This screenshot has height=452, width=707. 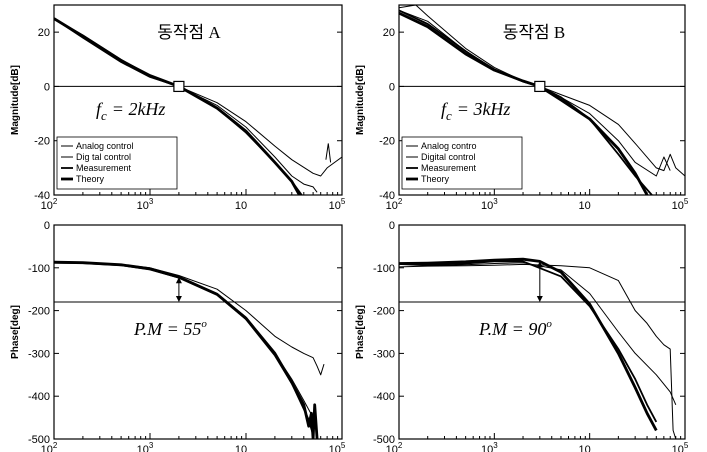 I want to click on phase-margin-annotation: P.M = 90o, so click(x=515, y=328).